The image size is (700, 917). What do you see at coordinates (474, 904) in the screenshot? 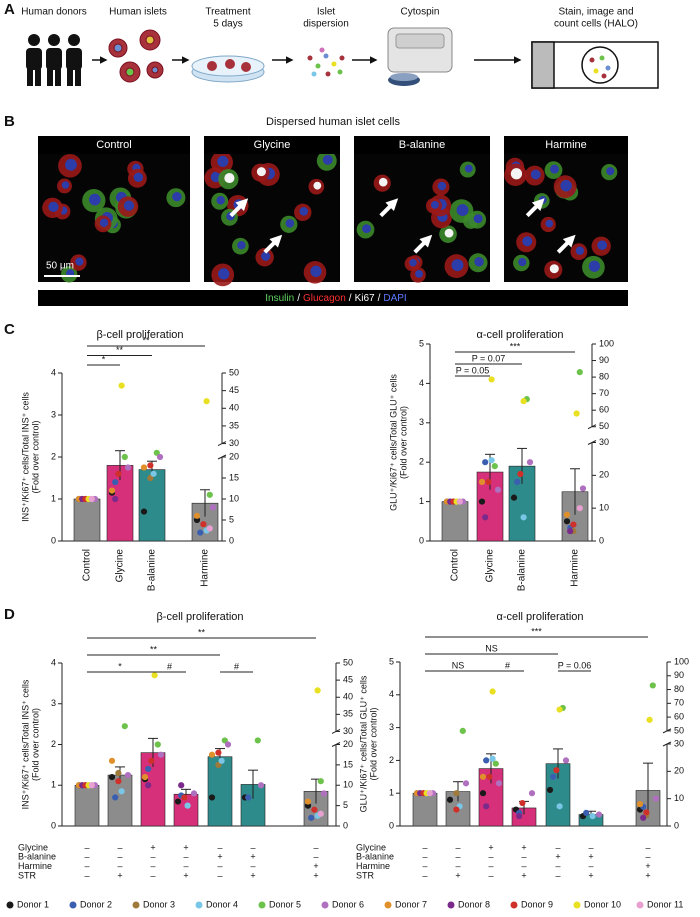
I see `legend-label: Donor 8` at bounding box center [474, 904].